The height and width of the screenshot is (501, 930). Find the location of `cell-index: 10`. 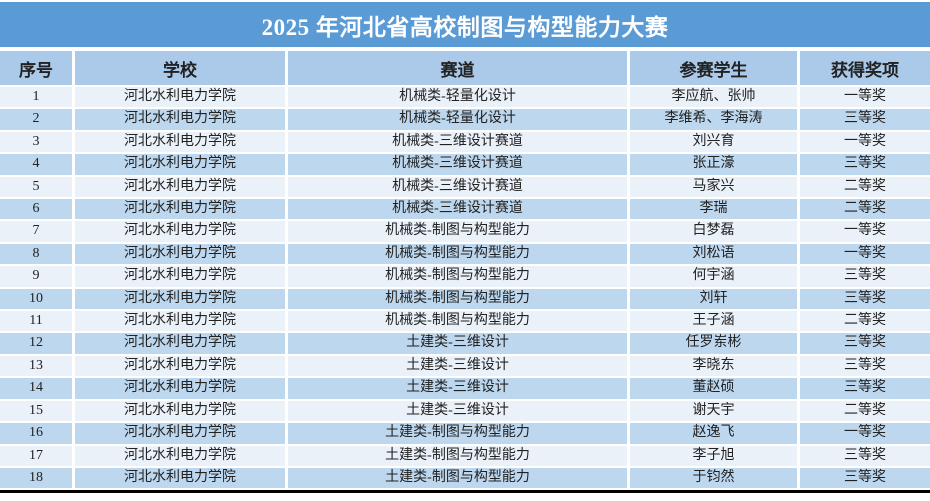

cell-index: 10 is located at coordinates (37, 300).